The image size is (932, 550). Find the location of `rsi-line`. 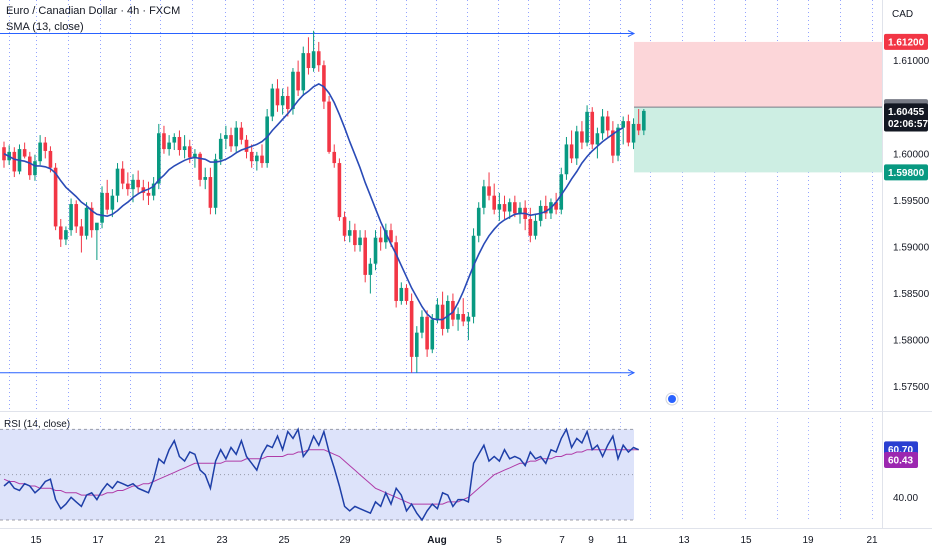

rsi-line is located at coordinates (321, 474).